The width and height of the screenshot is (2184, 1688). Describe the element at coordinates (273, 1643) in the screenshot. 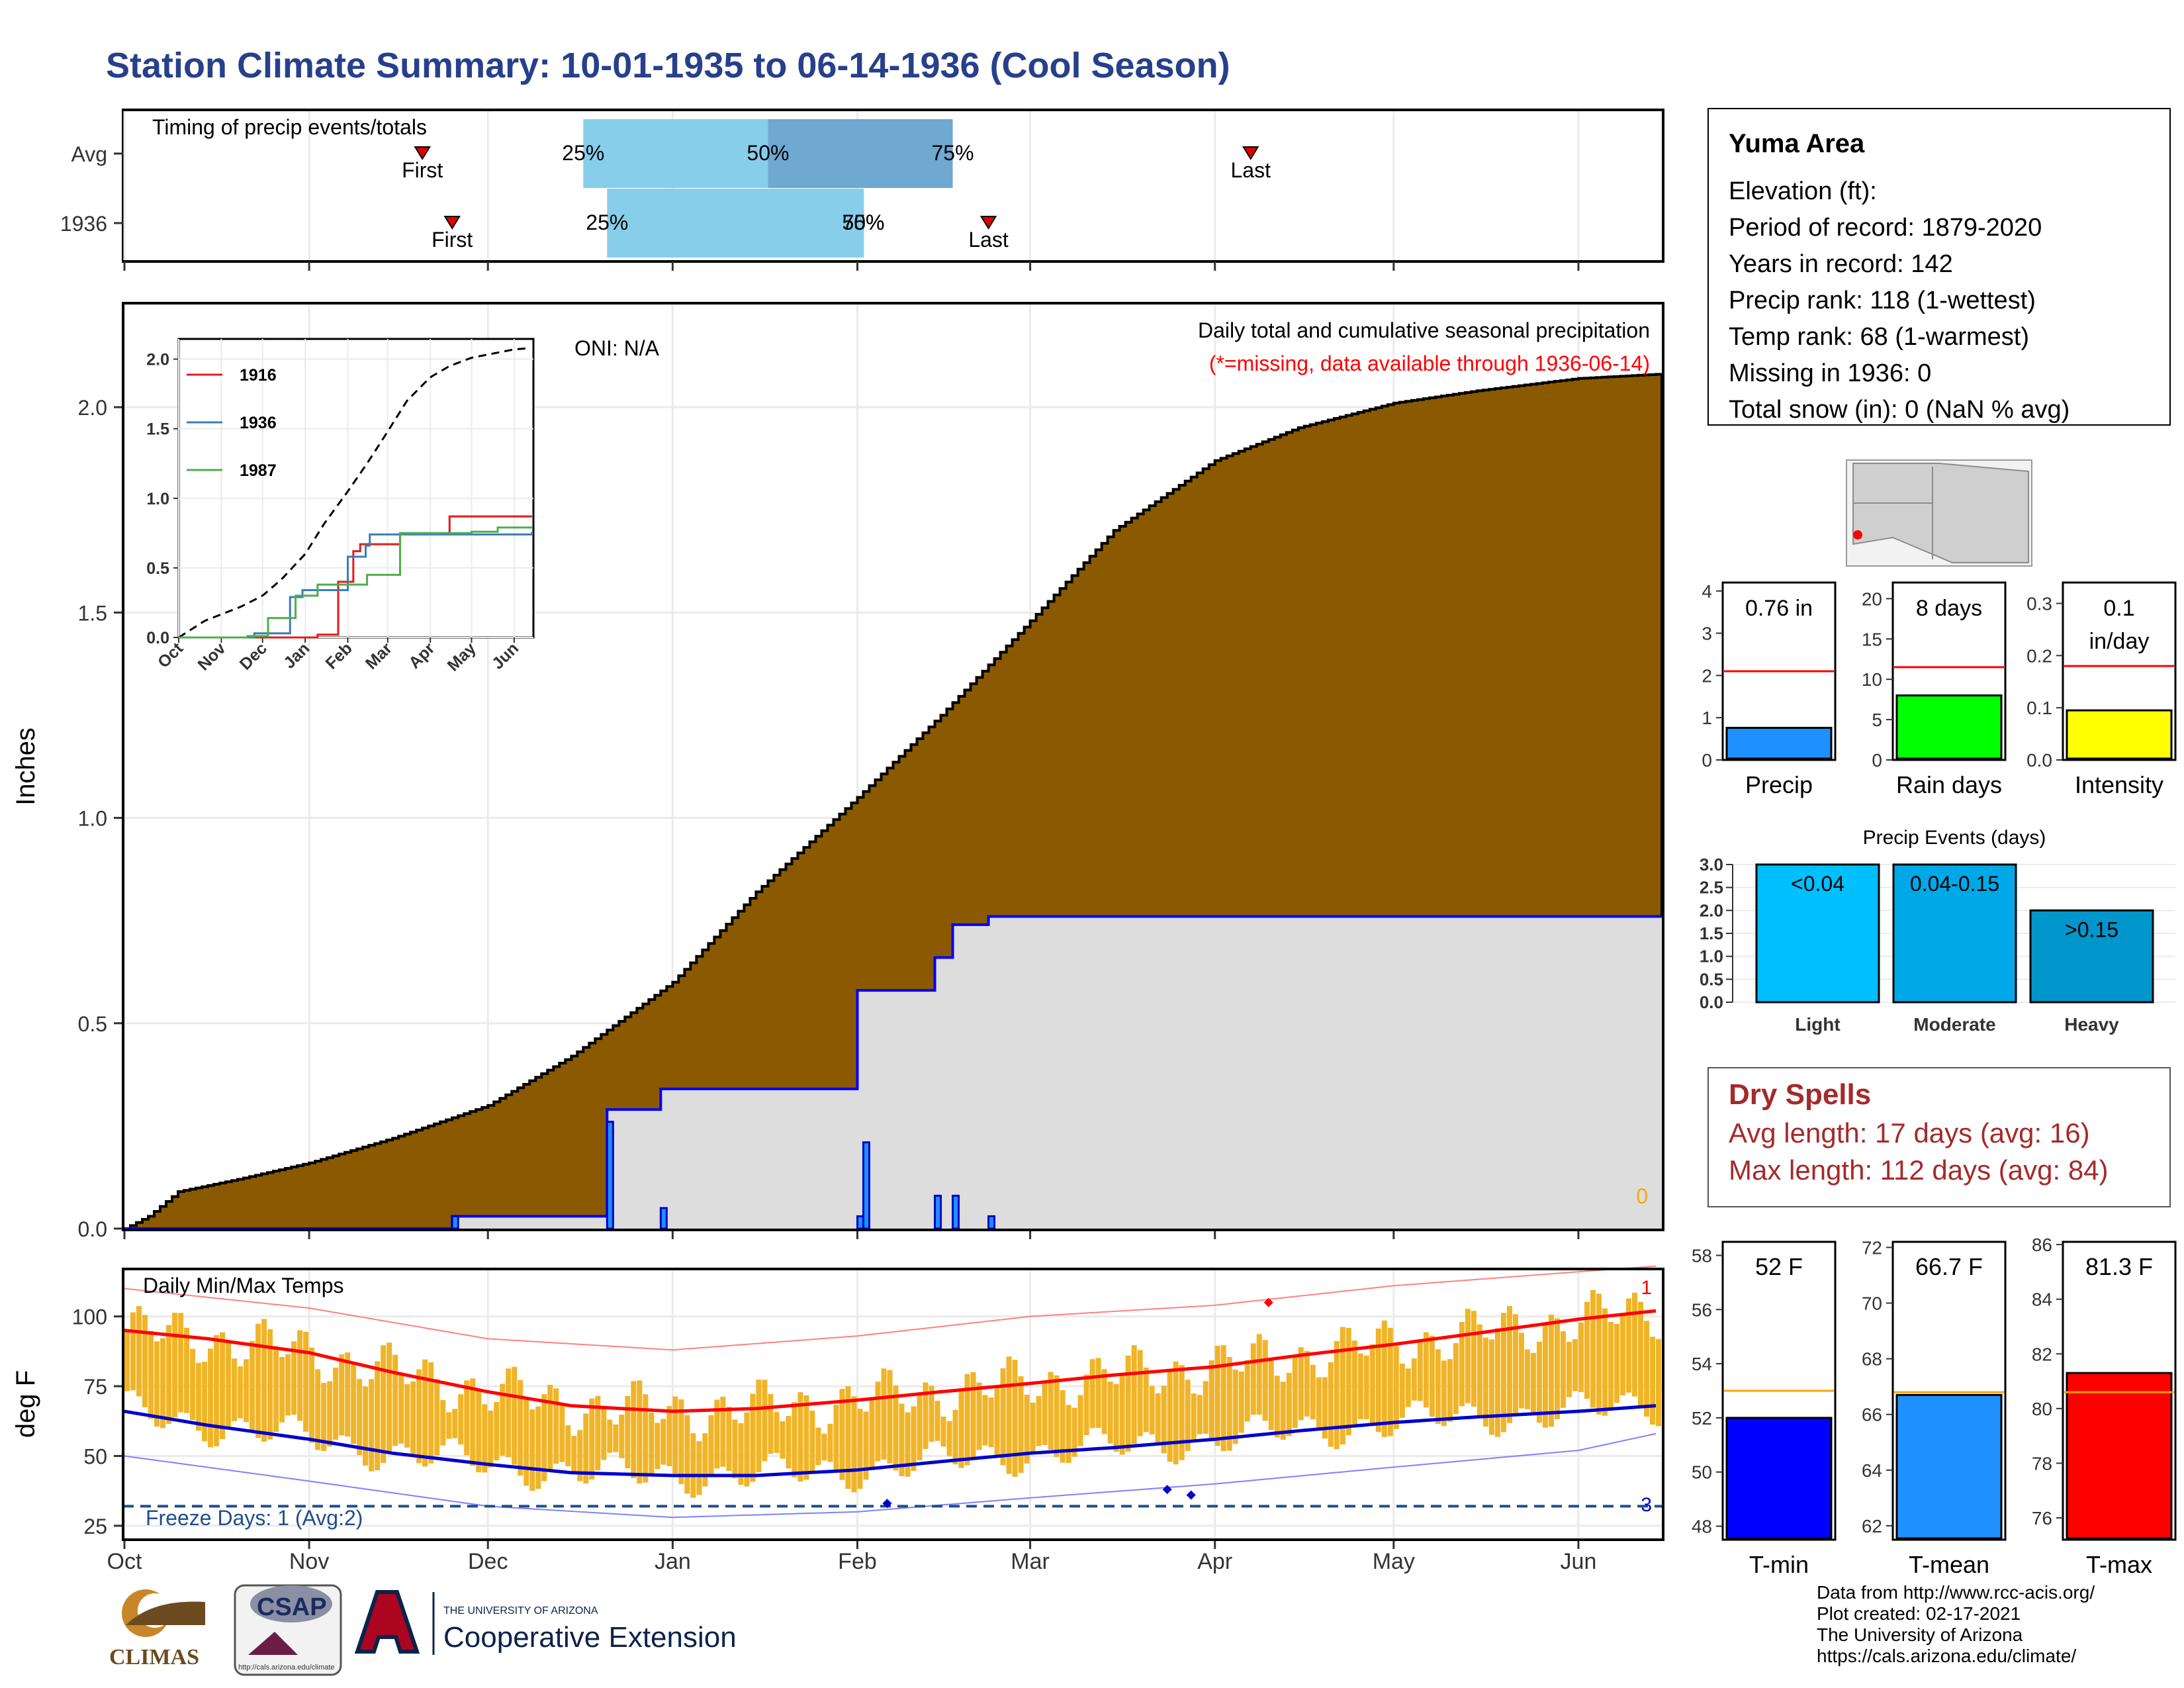

I see `csap-logo-mountain` at that location.